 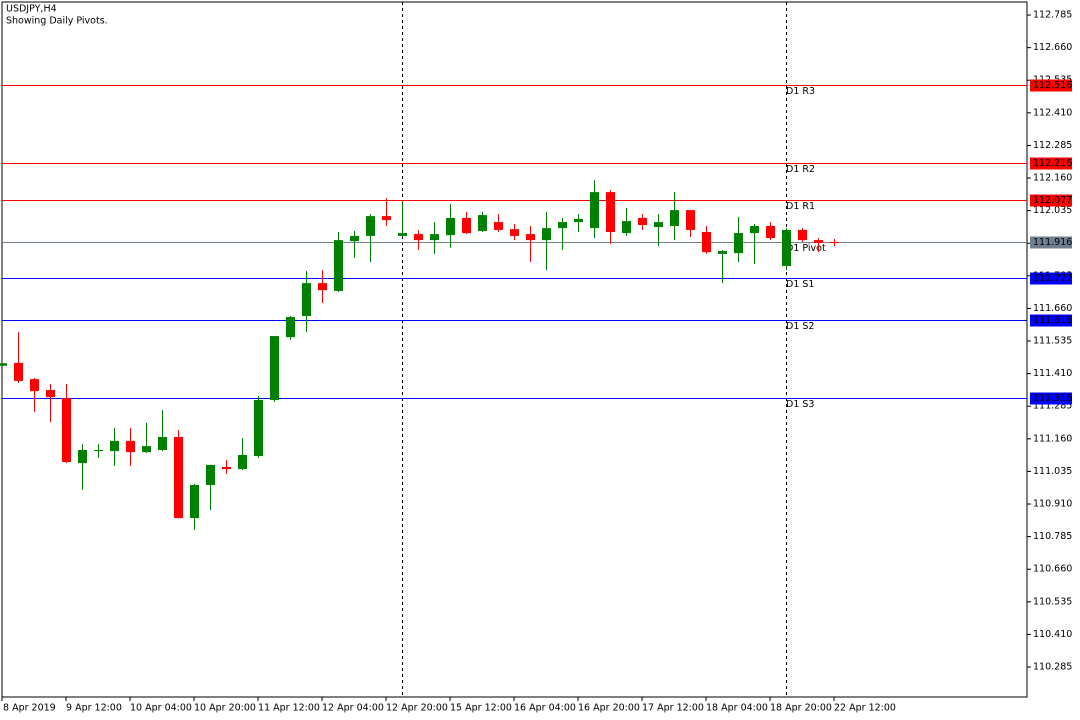 What do you see at coordinates (1052, 471) in the screenshot?
I see `y-tick-label: 111.035` at bounding box center [1052, 471].